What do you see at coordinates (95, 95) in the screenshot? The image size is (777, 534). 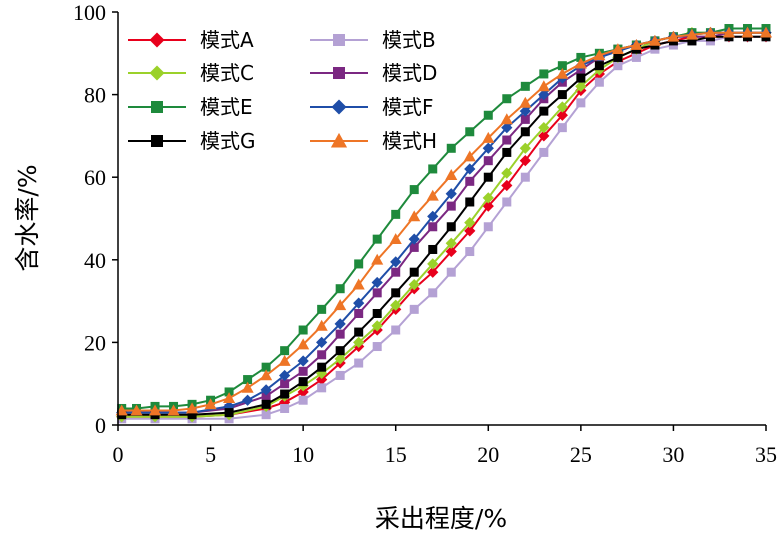 I see `y-tick-label: 80` at bounding box center [95, 95].